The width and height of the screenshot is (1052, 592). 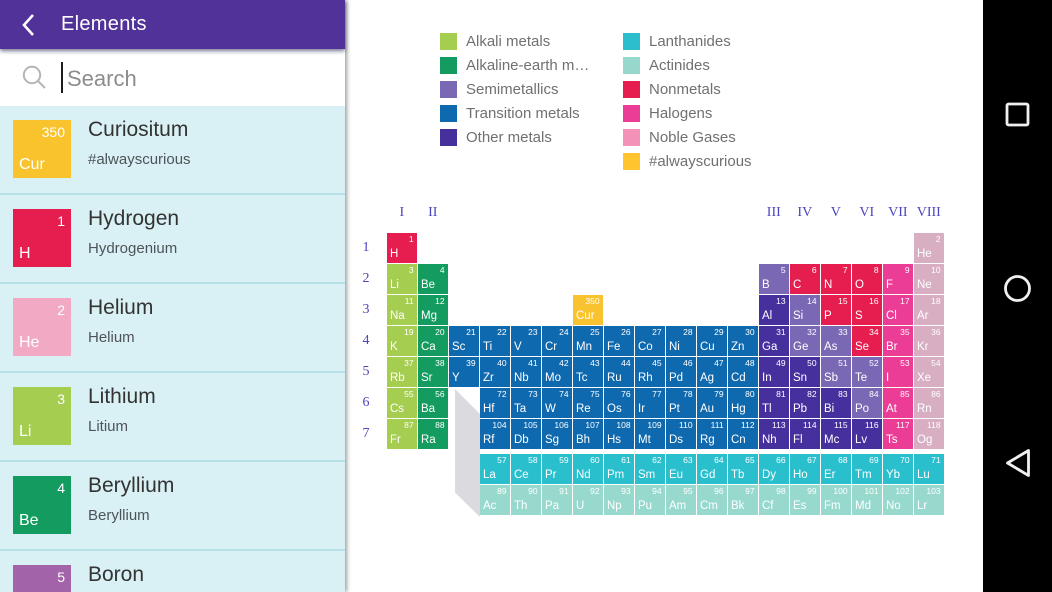 What do you see at coordinates (619, 469) in the screenshot?
I see `table-cell-Pm: 61 Pm` at bounding box center [619, 469].